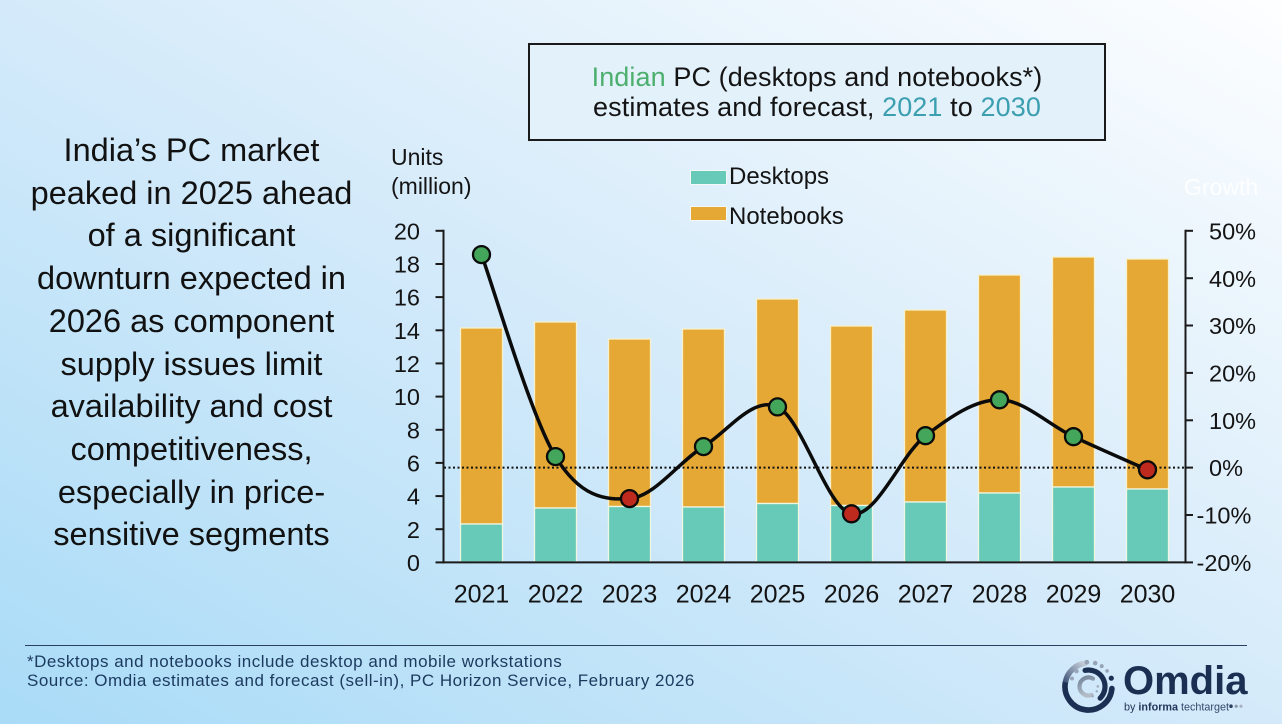  I want to click on svg-text: by informa techtarget, so click(1176, 708).